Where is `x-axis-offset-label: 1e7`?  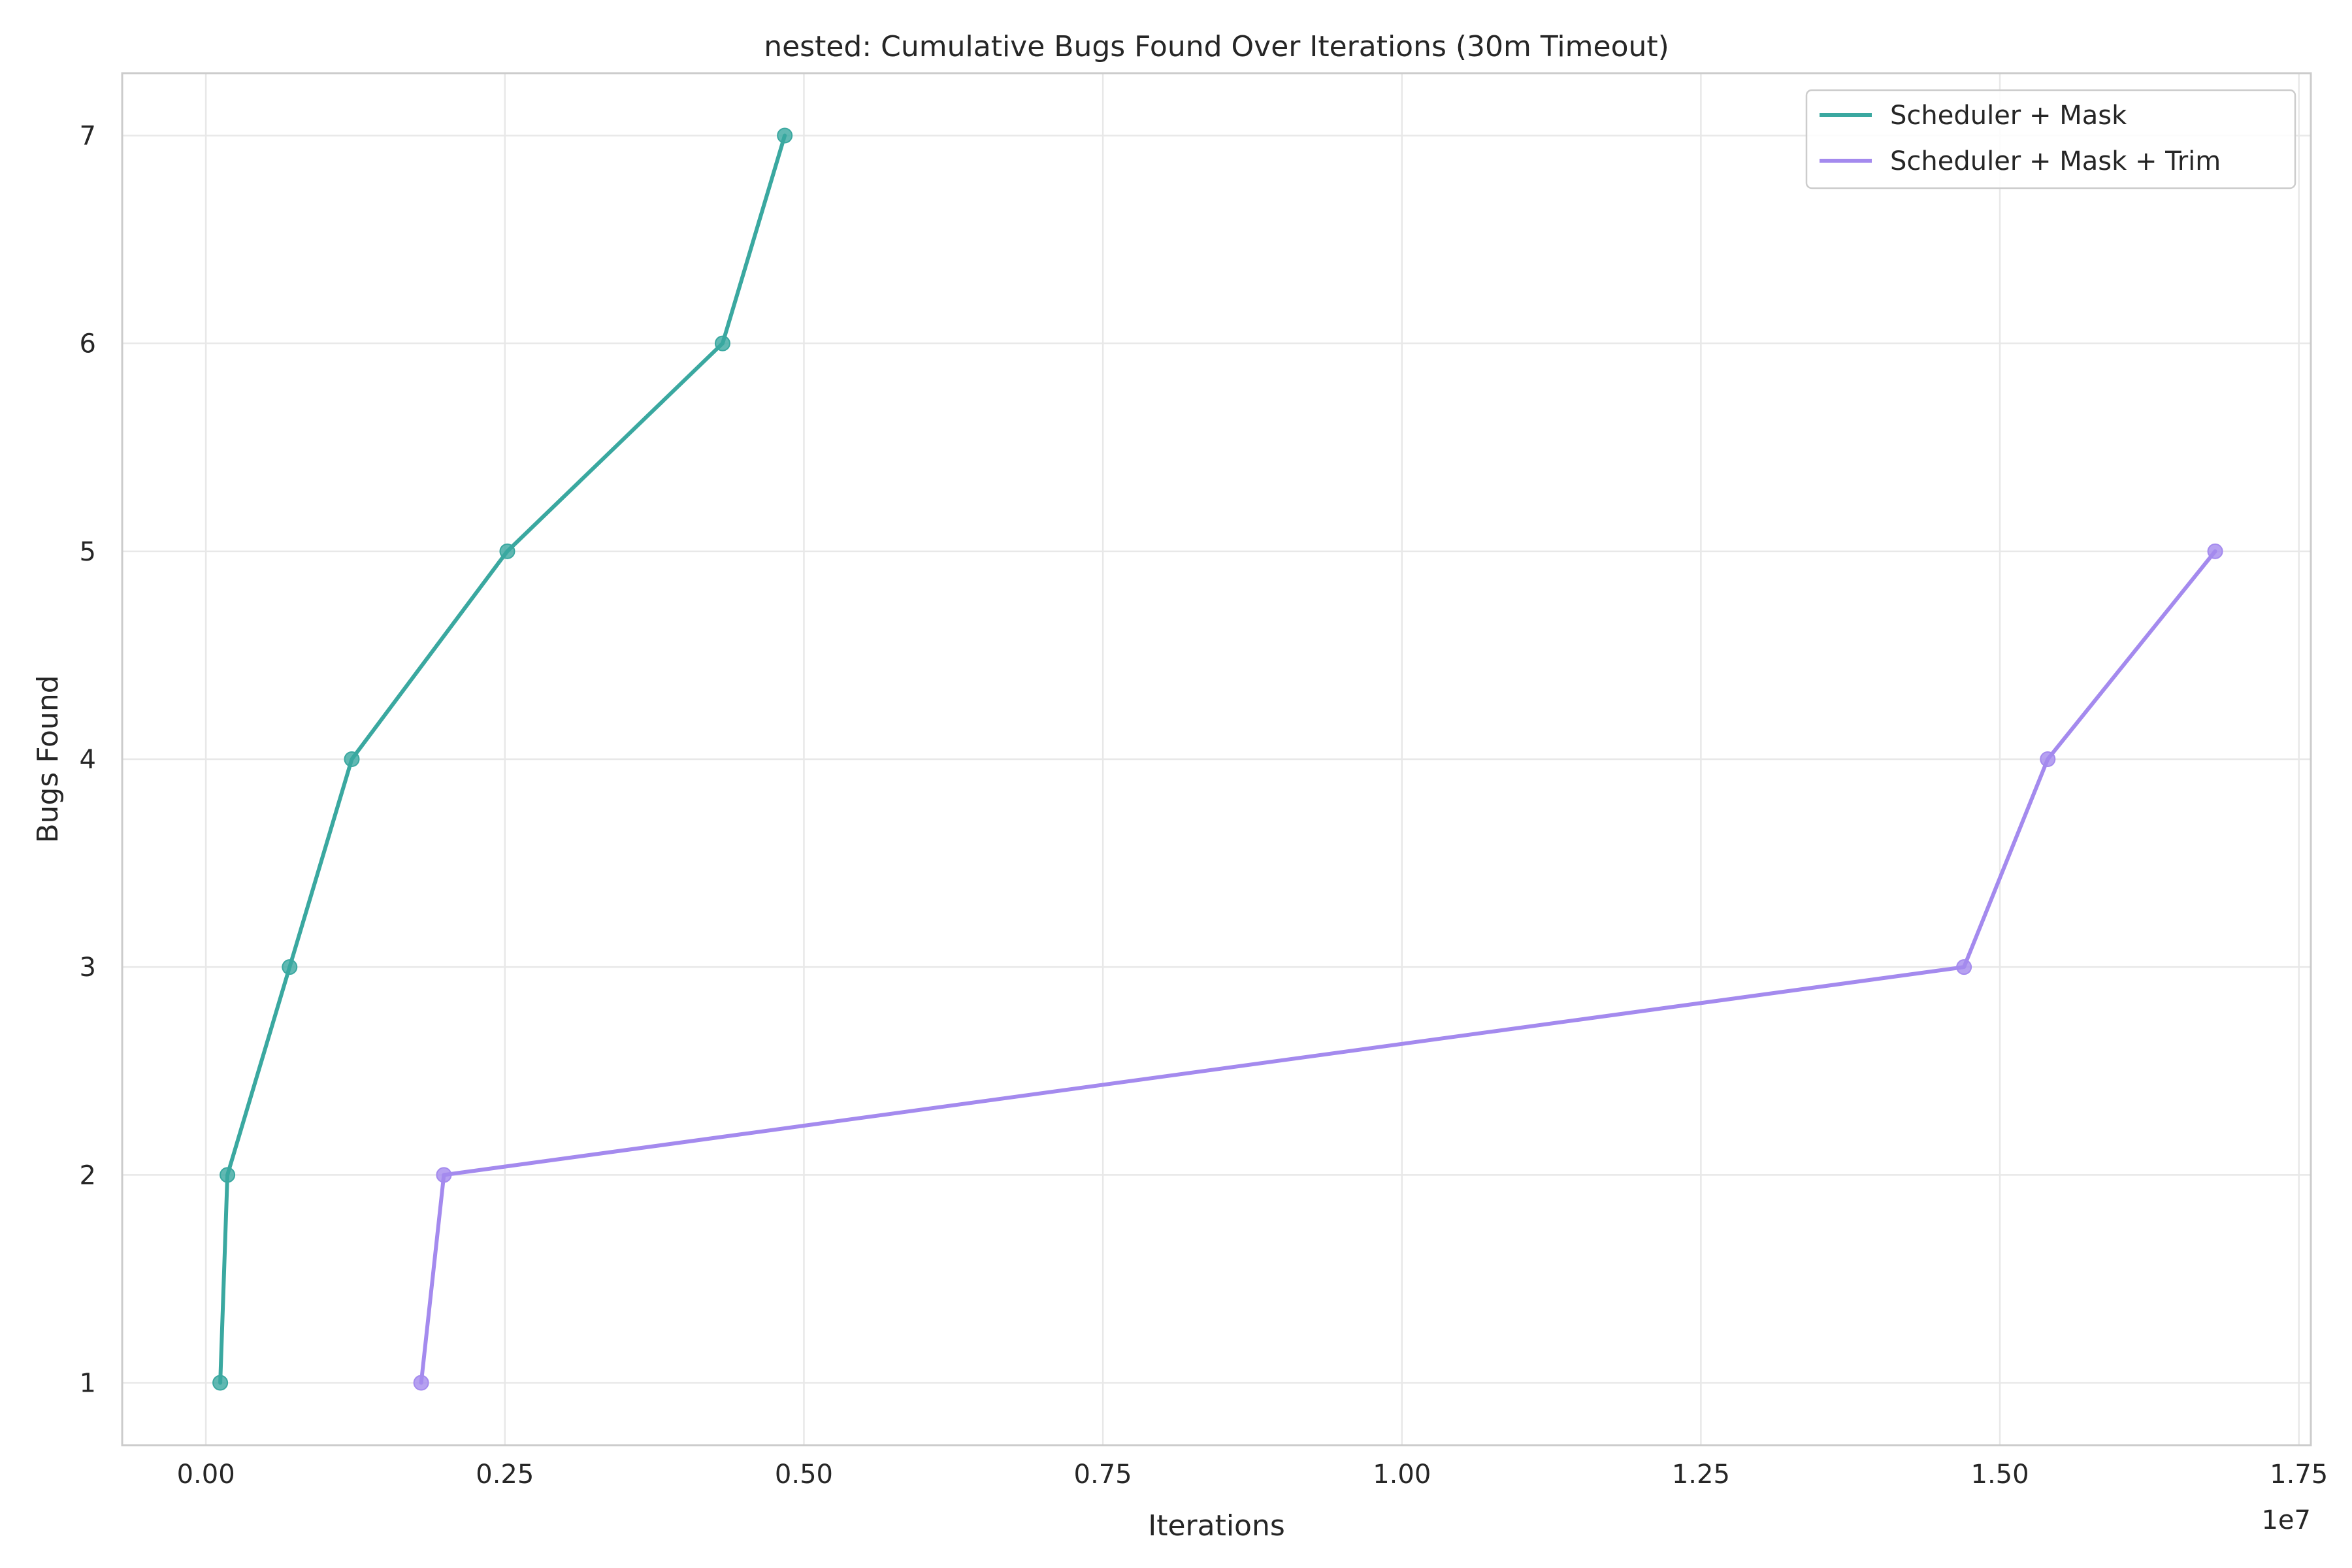 x-axis-offset-label: 1e7 is located at coordinates (2286, 1520).